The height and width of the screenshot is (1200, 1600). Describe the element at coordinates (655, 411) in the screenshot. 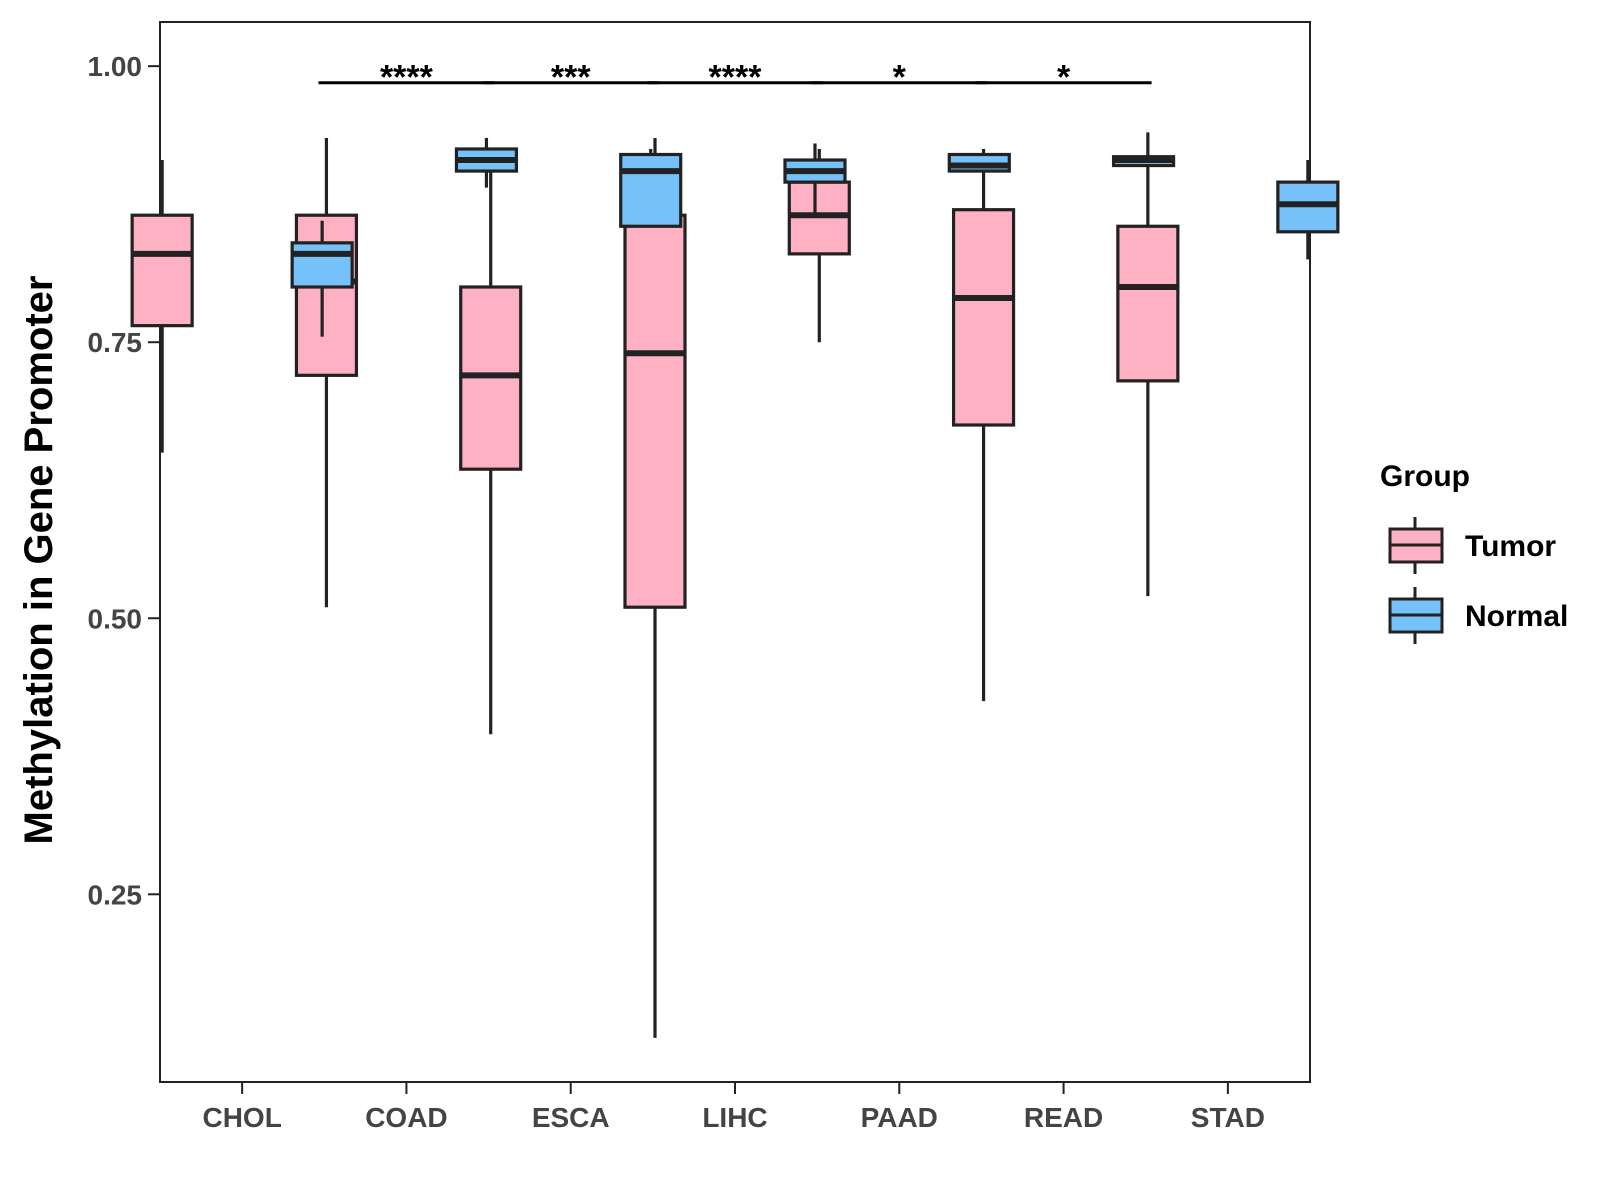

I see `box-lihc-tumor` at that location.